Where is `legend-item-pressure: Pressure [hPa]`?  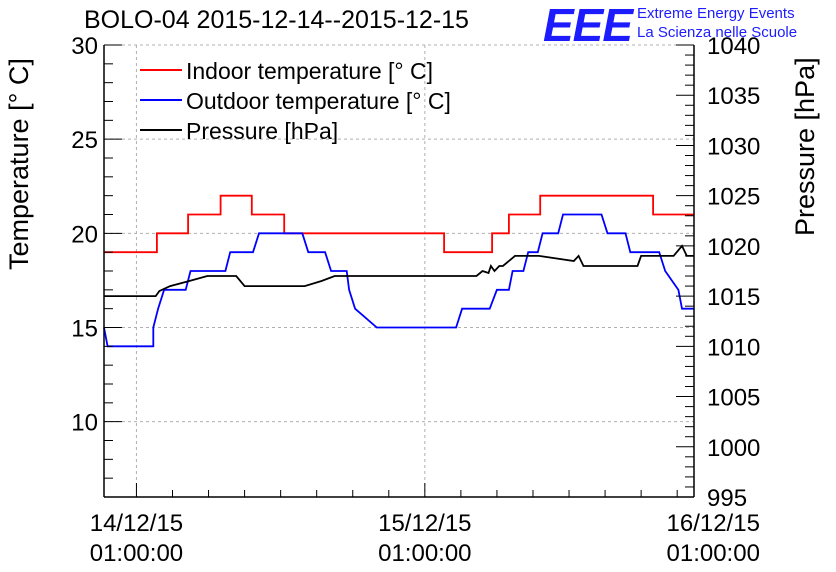 legend-item-pressure: Pressure [hPa] is located at coordinates (239, 131).